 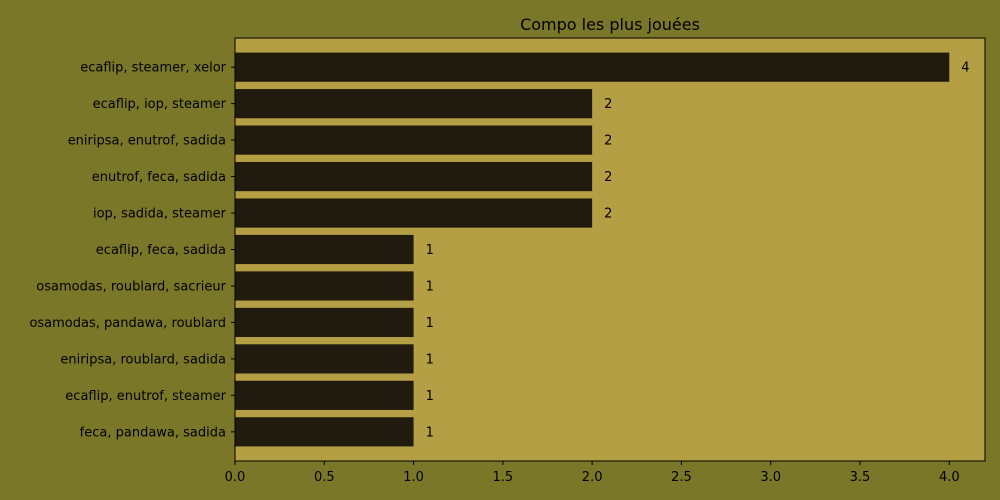 I want to click on x-ticks: 0.0 0.5 1.0 1.5 2.0 2.5 3.0 3.5 4.0, so click(x=592, y=473).